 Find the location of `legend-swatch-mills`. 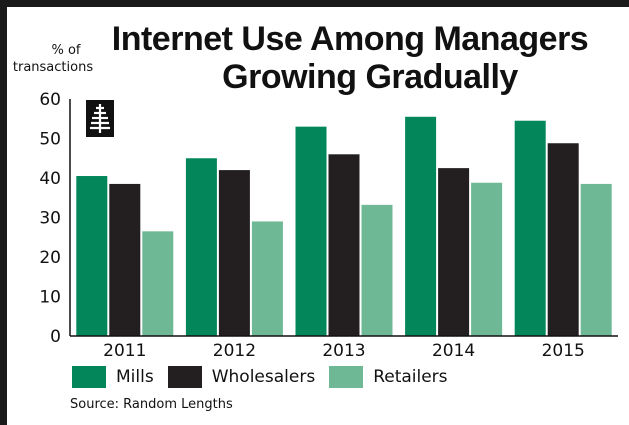

legend-swatch-mills is located at coordinates (89, 377).